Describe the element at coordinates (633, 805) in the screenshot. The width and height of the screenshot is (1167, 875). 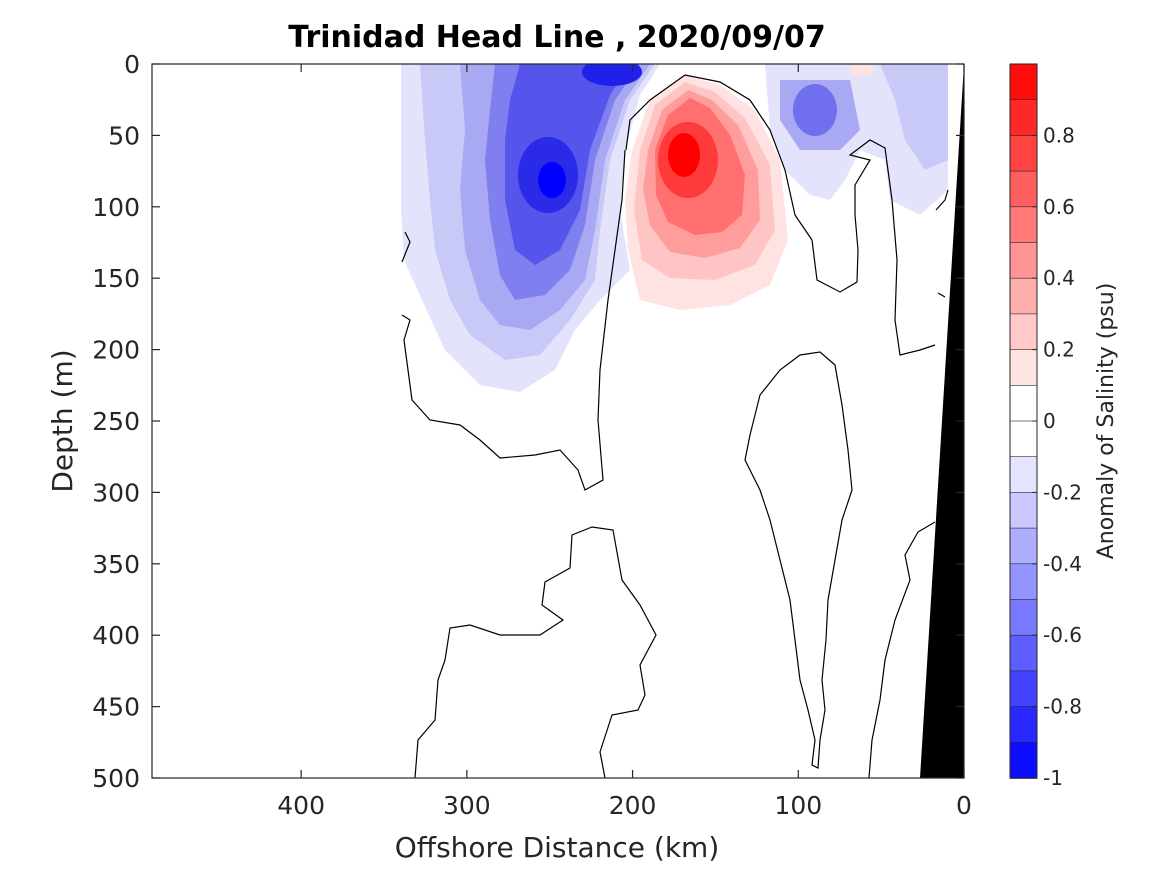
I see `x-tick-label: 200` at that location.